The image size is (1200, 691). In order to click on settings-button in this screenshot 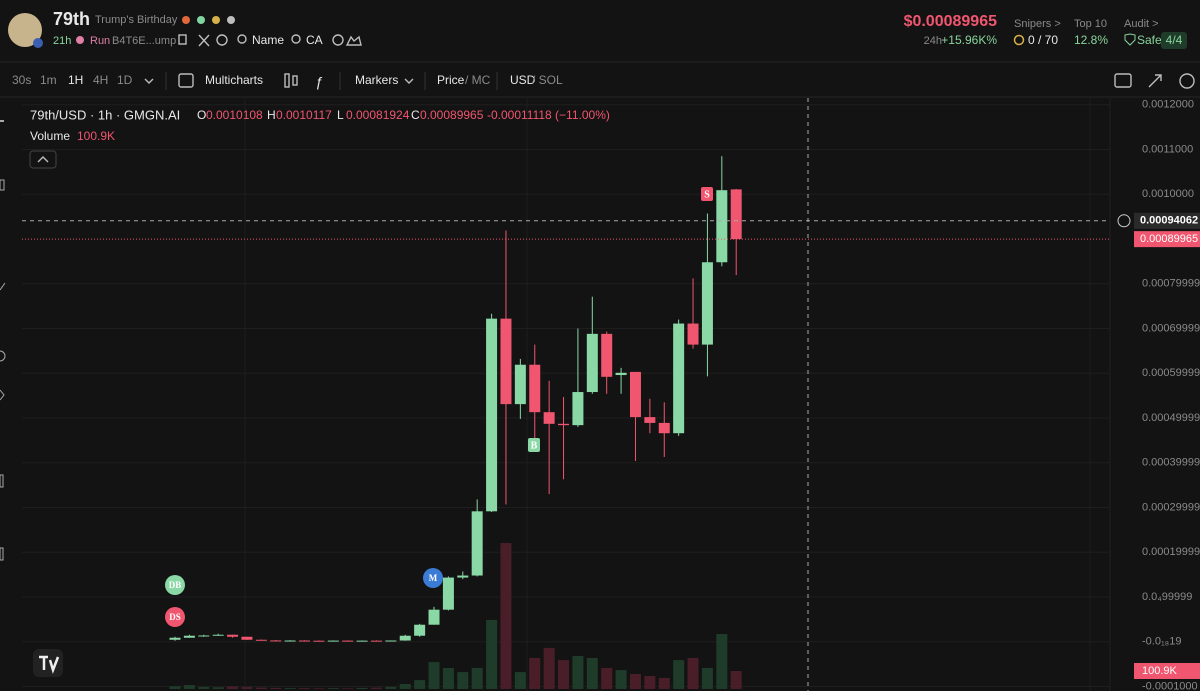, I will do `click(1187, 81)`.